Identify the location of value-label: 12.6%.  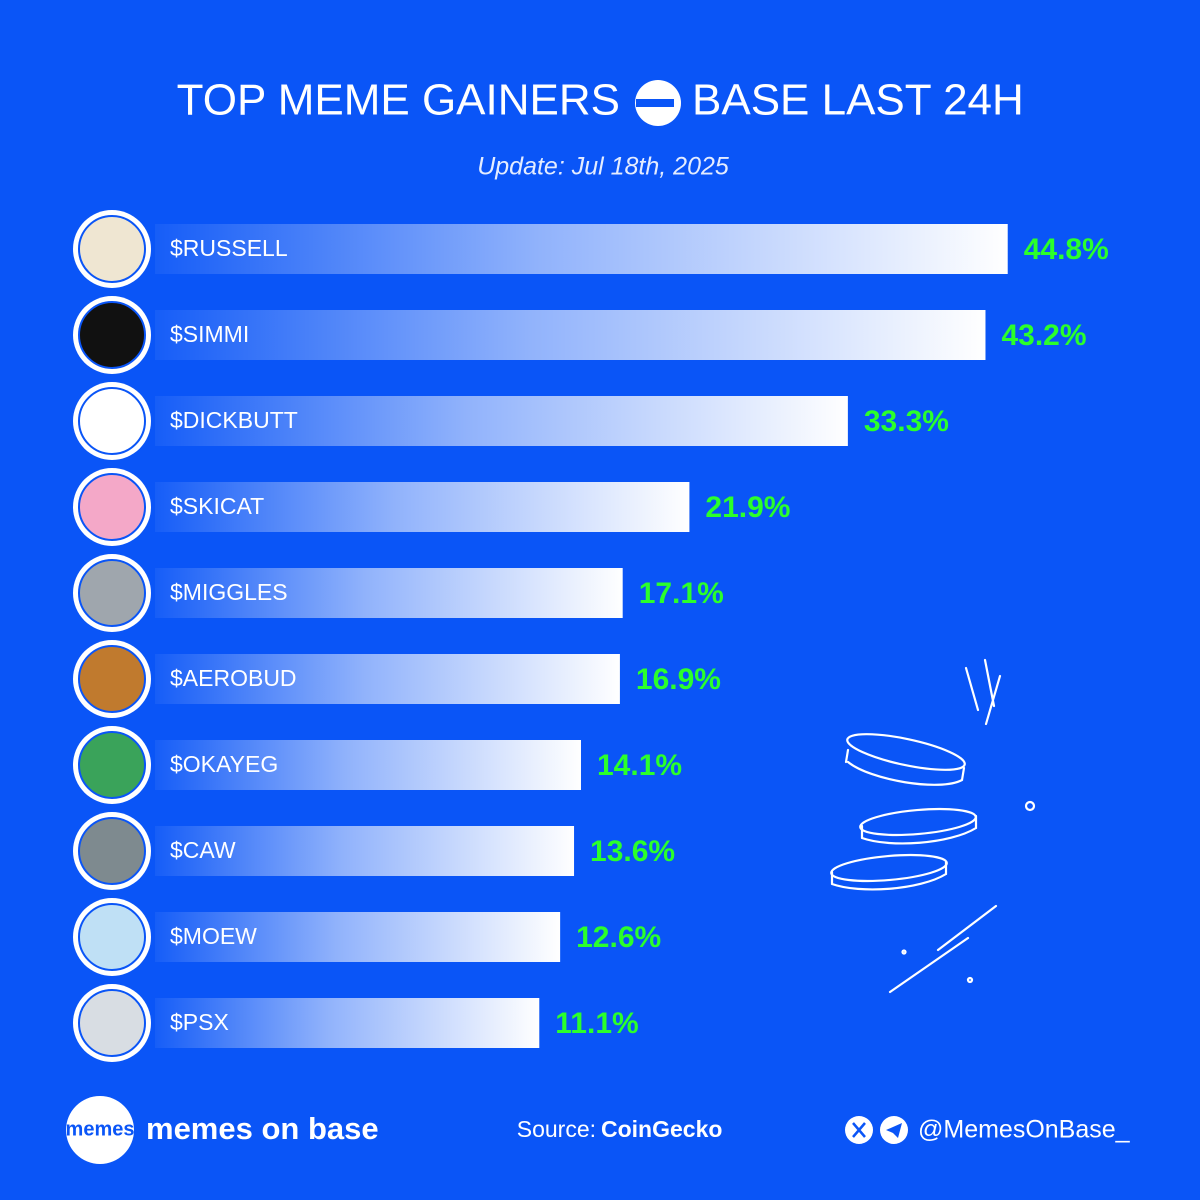
(618, 937).